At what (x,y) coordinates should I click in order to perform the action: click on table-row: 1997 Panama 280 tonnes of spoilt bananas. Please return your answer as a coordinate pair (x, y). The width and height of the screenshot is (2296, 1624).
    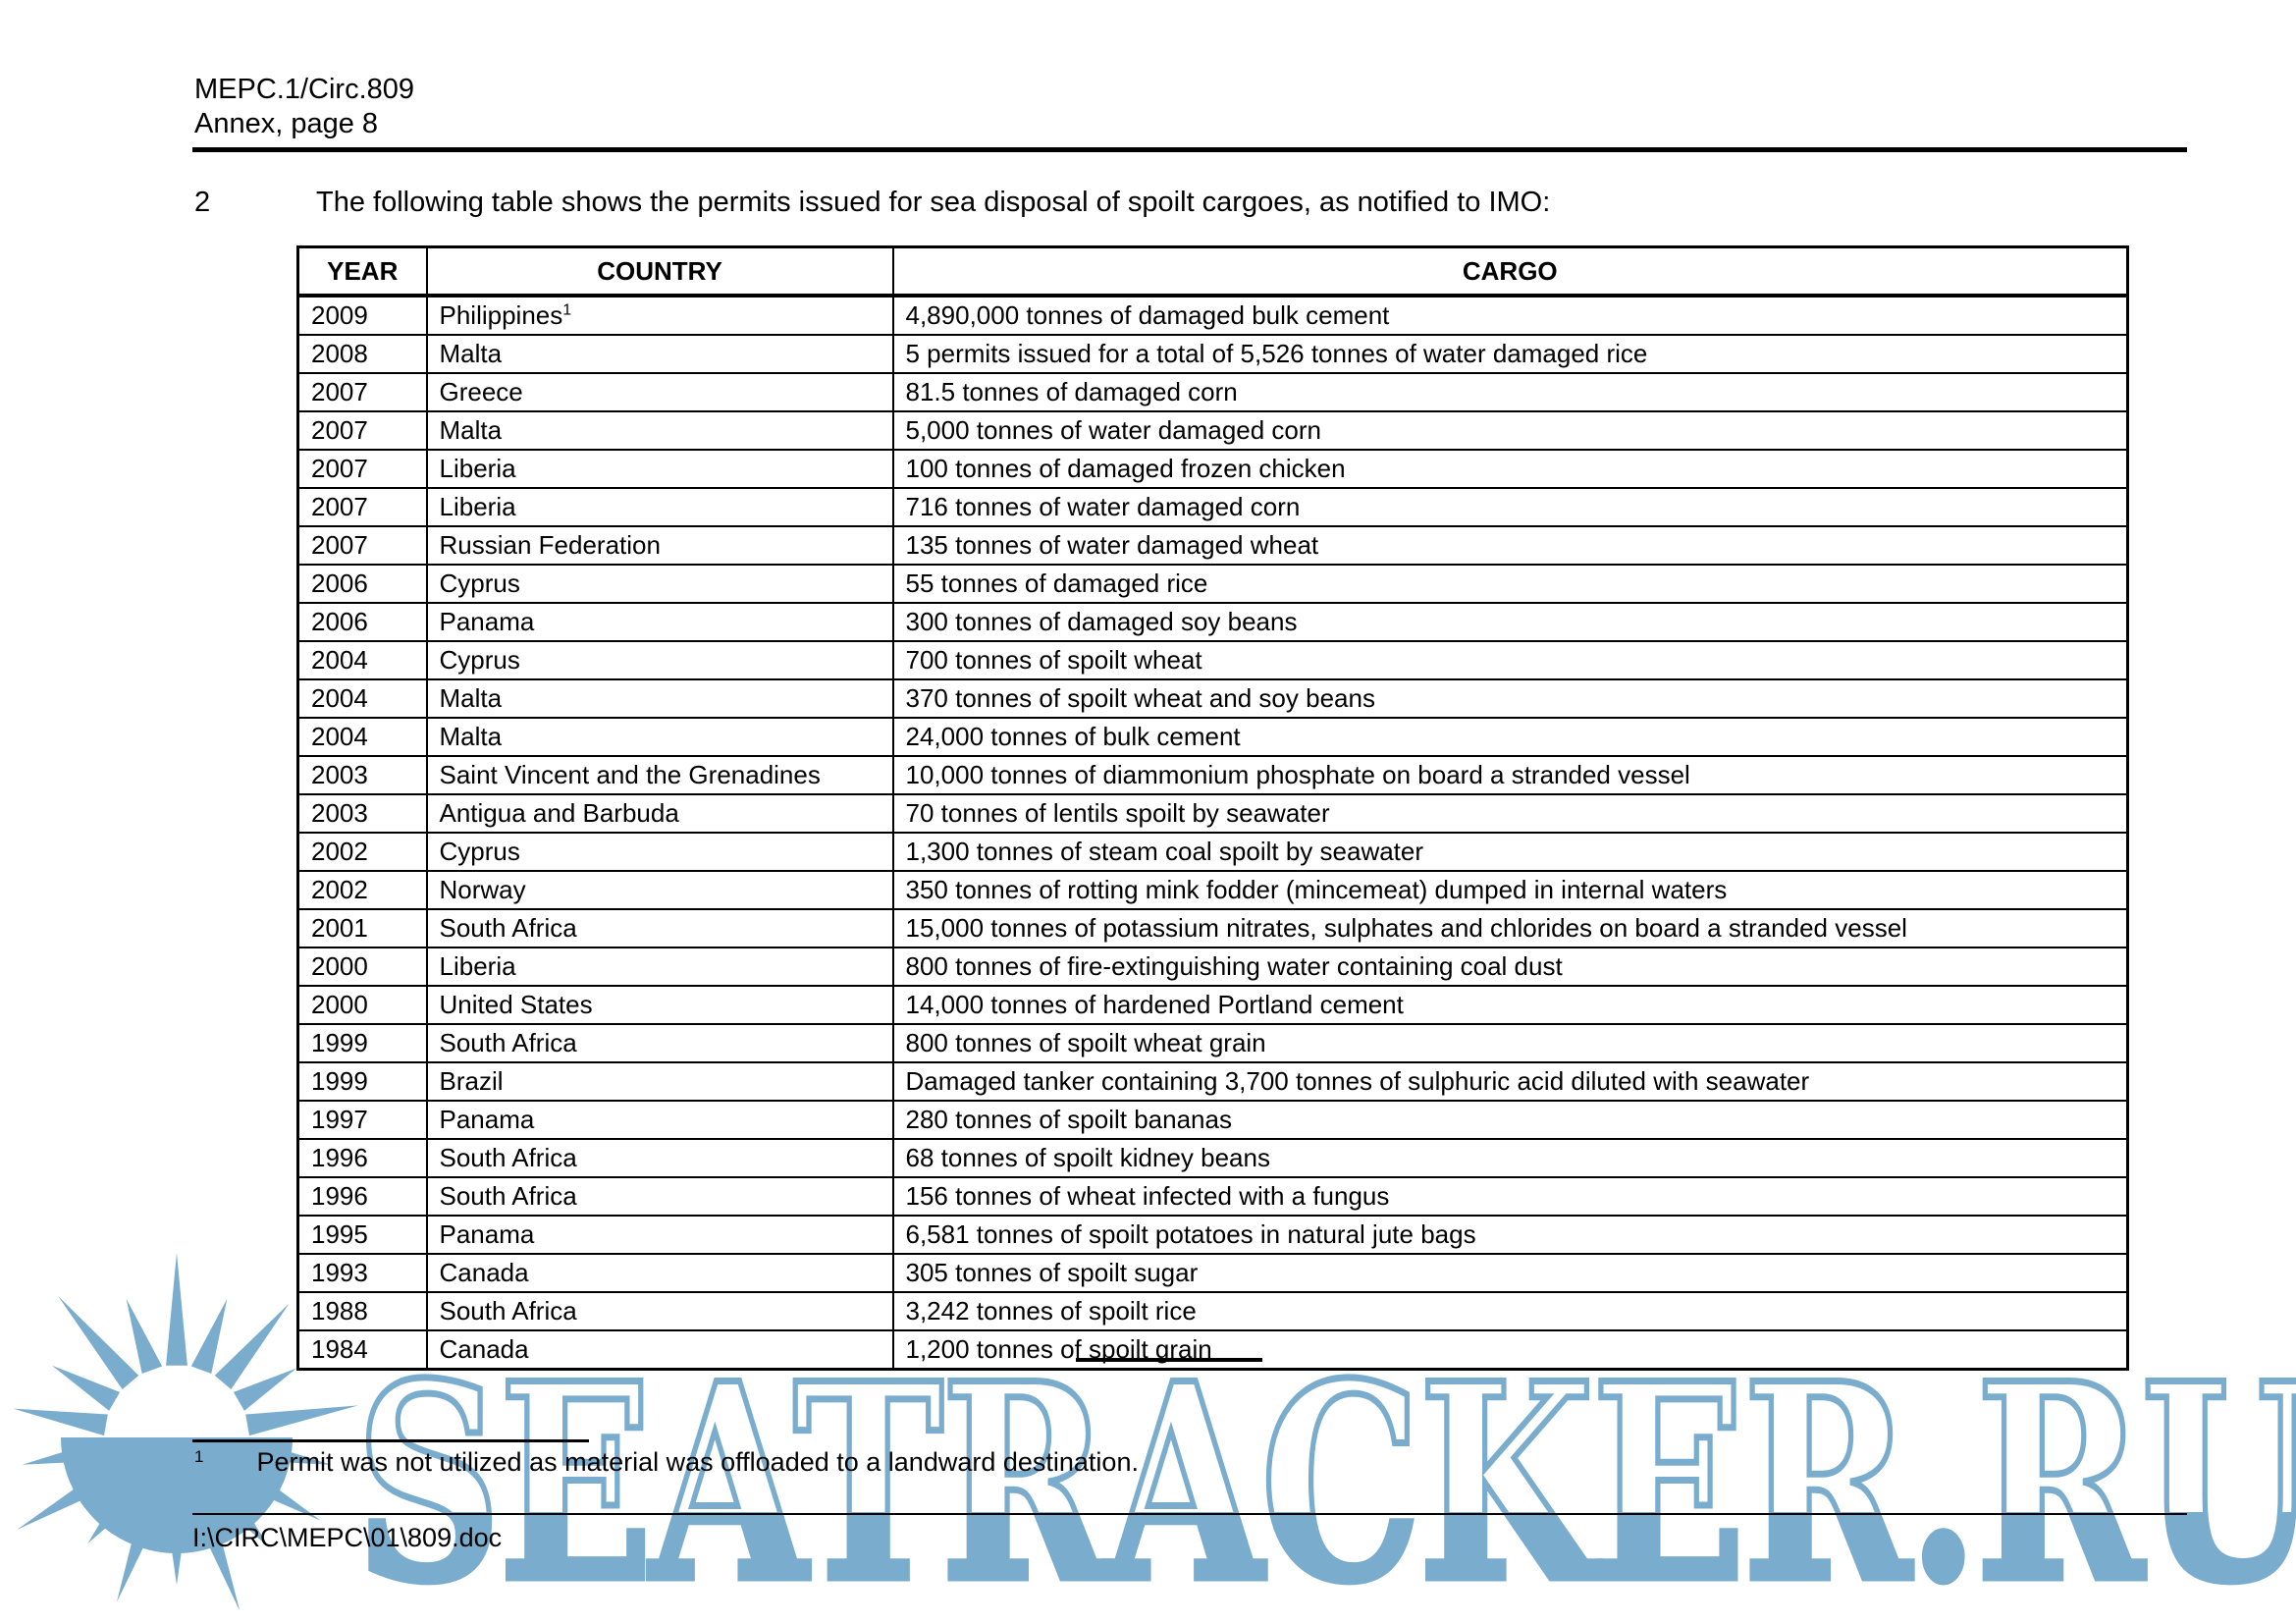
    Looking at the image, I should click on (1212, 1120).